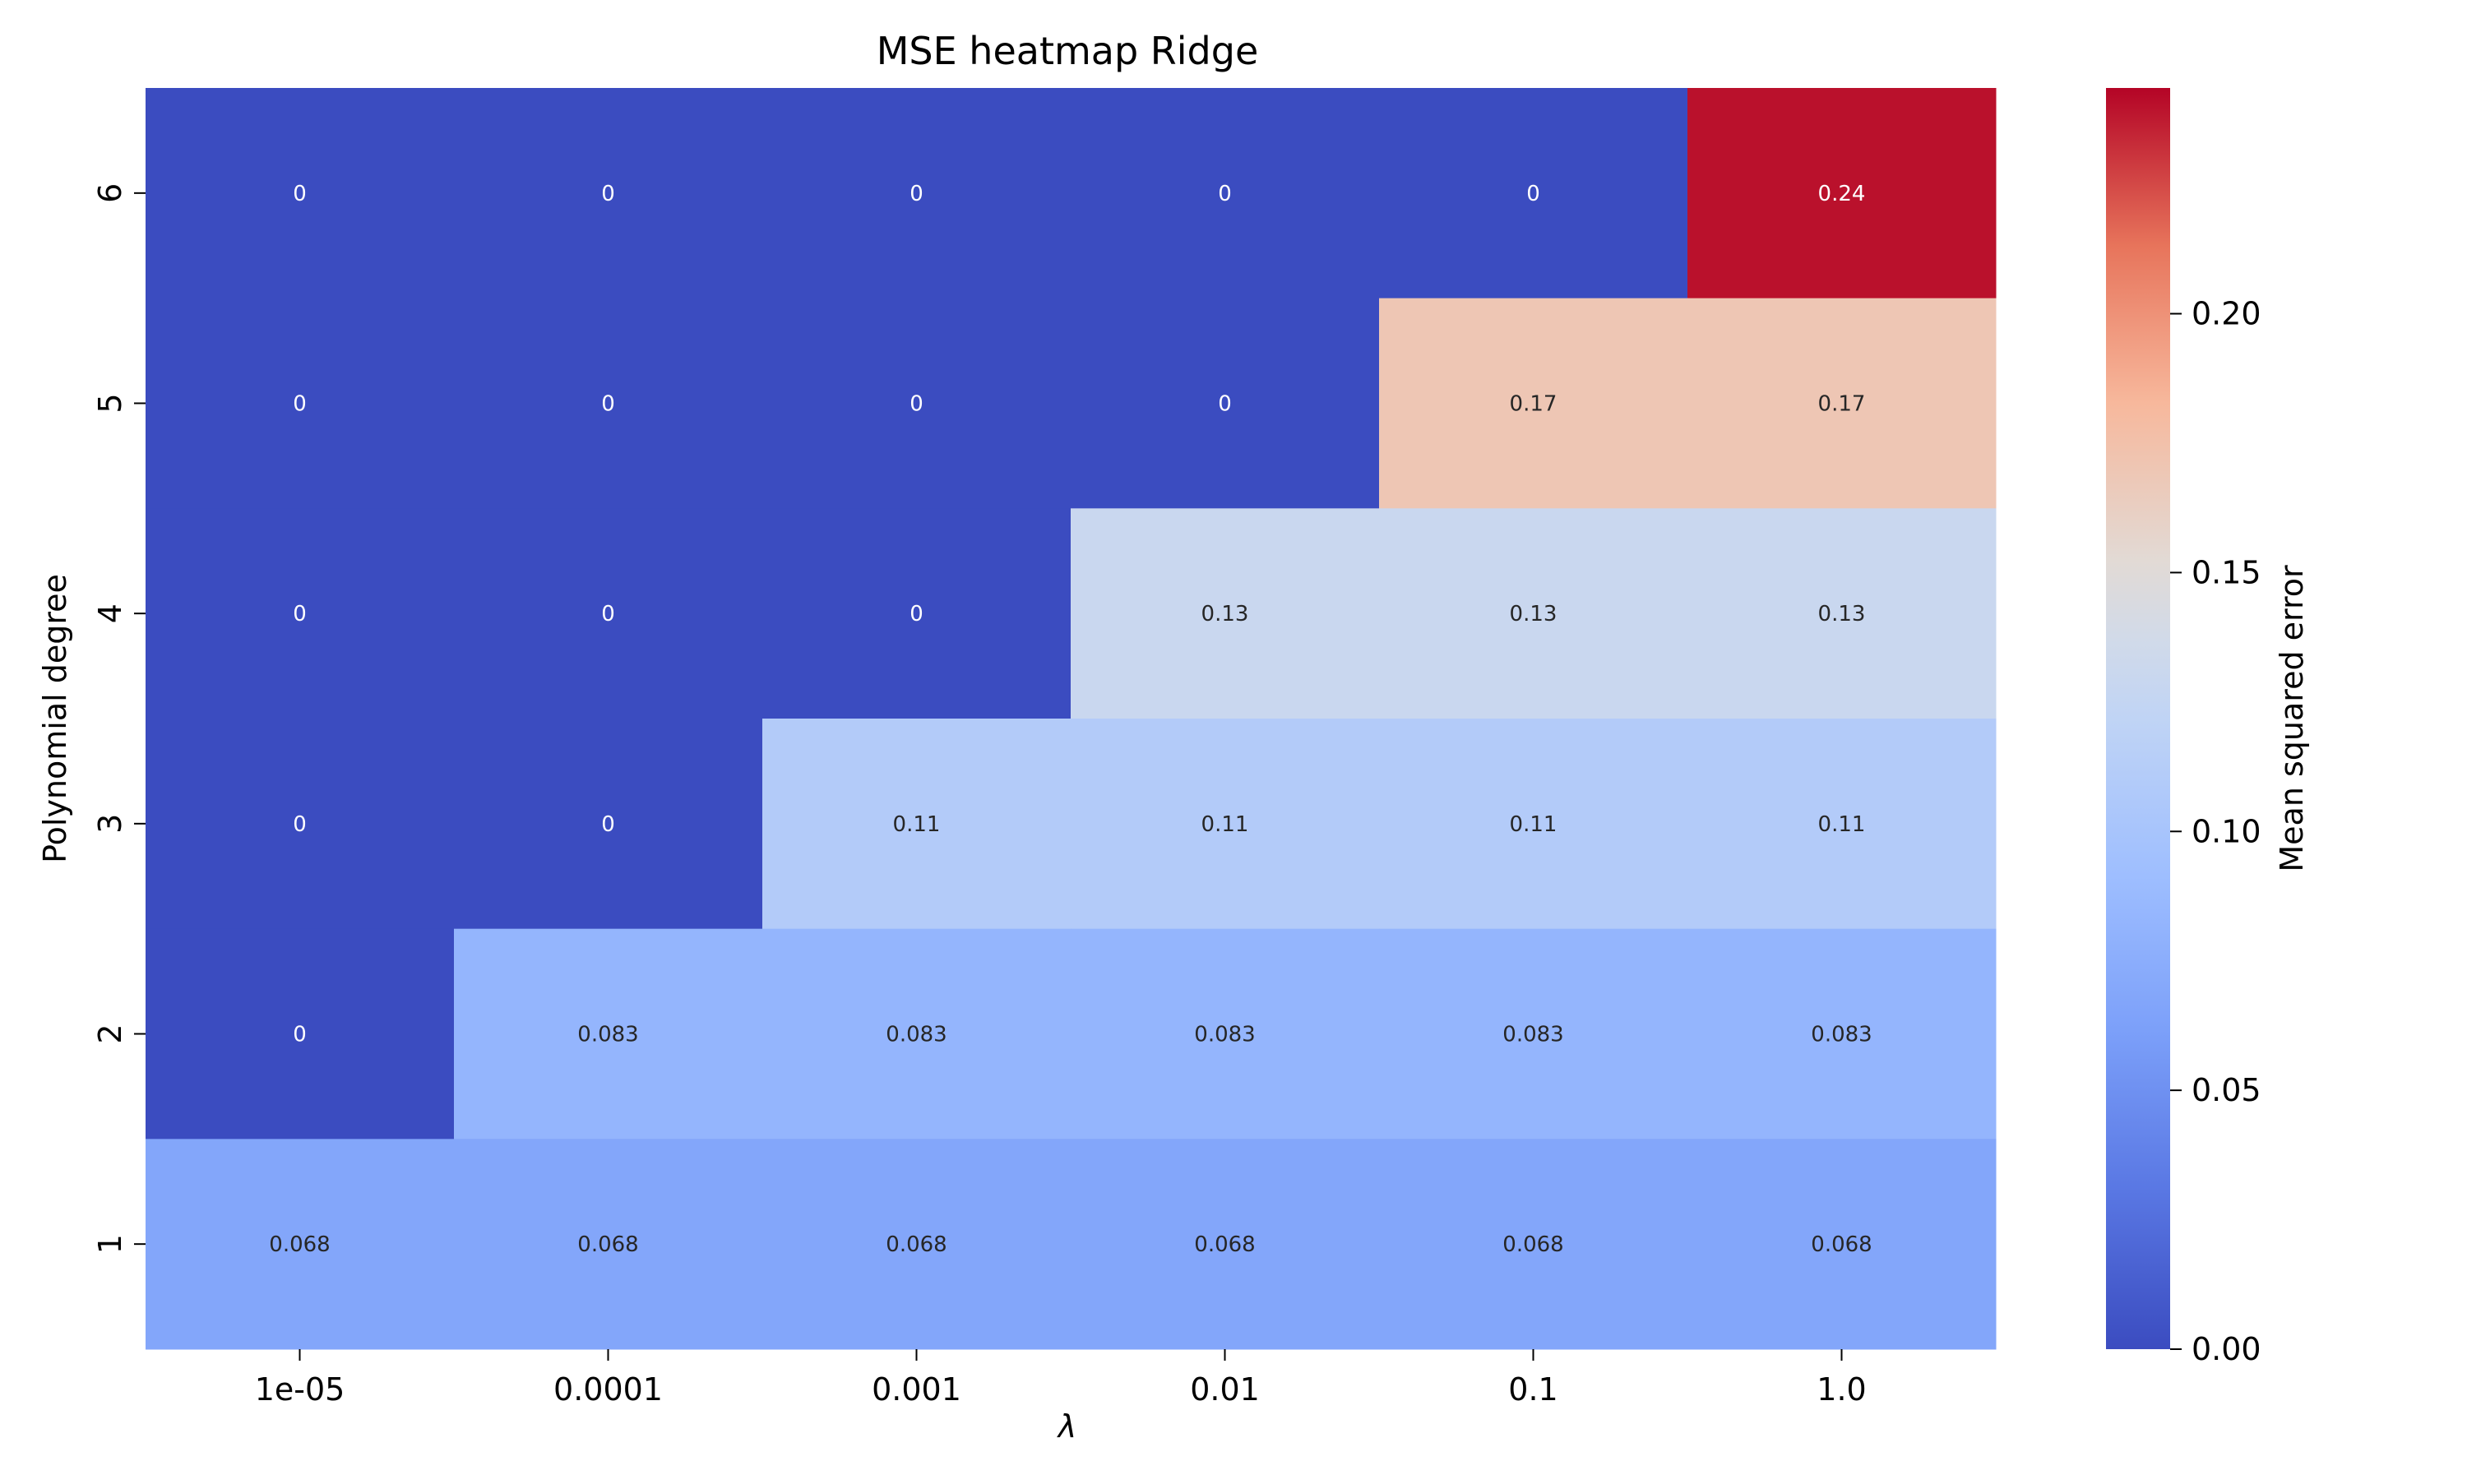  I want to click on cell-label-r2-c2: 0, so click(917, 614).